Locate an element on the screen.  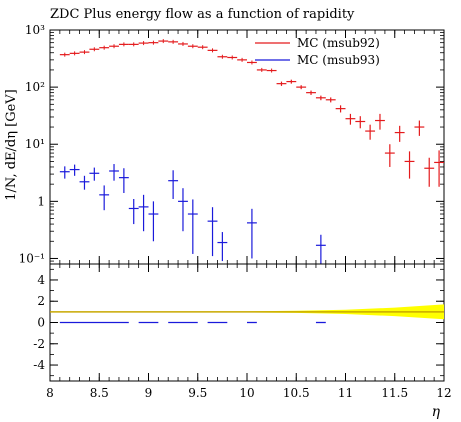
ratio-y-tick-label: -4 is located at coordinates (39, 365).